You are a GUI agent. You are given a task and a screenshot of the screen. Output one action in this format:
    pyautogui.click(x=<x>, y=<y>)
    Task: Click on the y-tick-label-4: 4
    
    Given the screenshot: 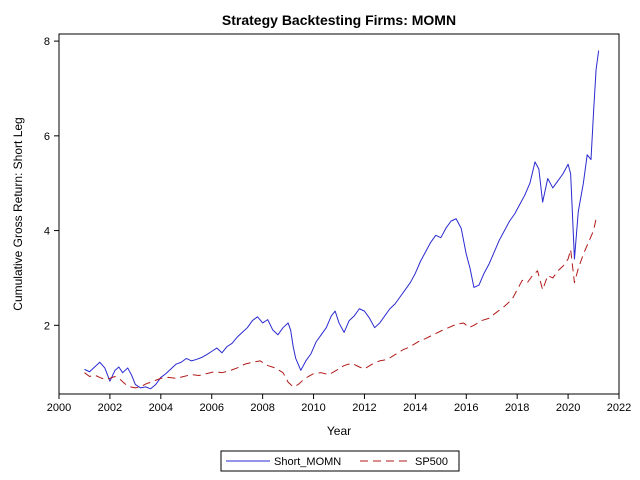 What is the action you would take?
    pyautogui.click(x=47, y=232)
    